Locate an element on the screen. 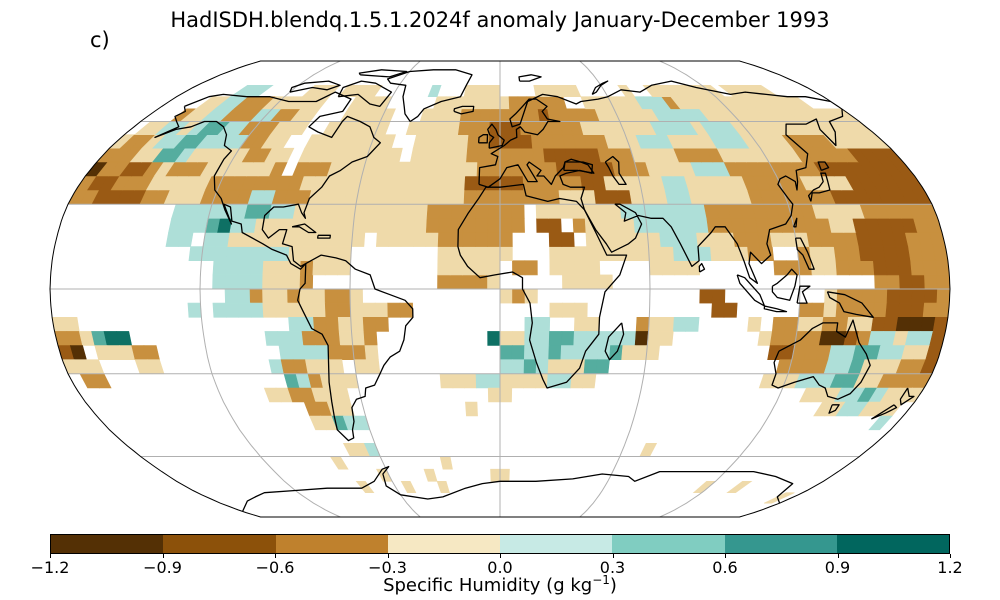 The height and width of the screenshot is (600, 1000). colorbar-segment is located at coordinates (780, 544).